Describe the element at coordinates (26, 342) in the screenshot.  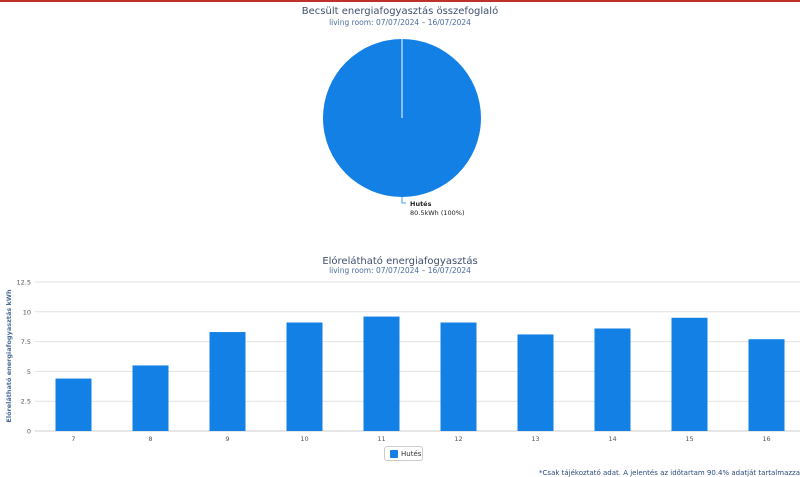
I see `y-tick-label: 7.5` at that location.